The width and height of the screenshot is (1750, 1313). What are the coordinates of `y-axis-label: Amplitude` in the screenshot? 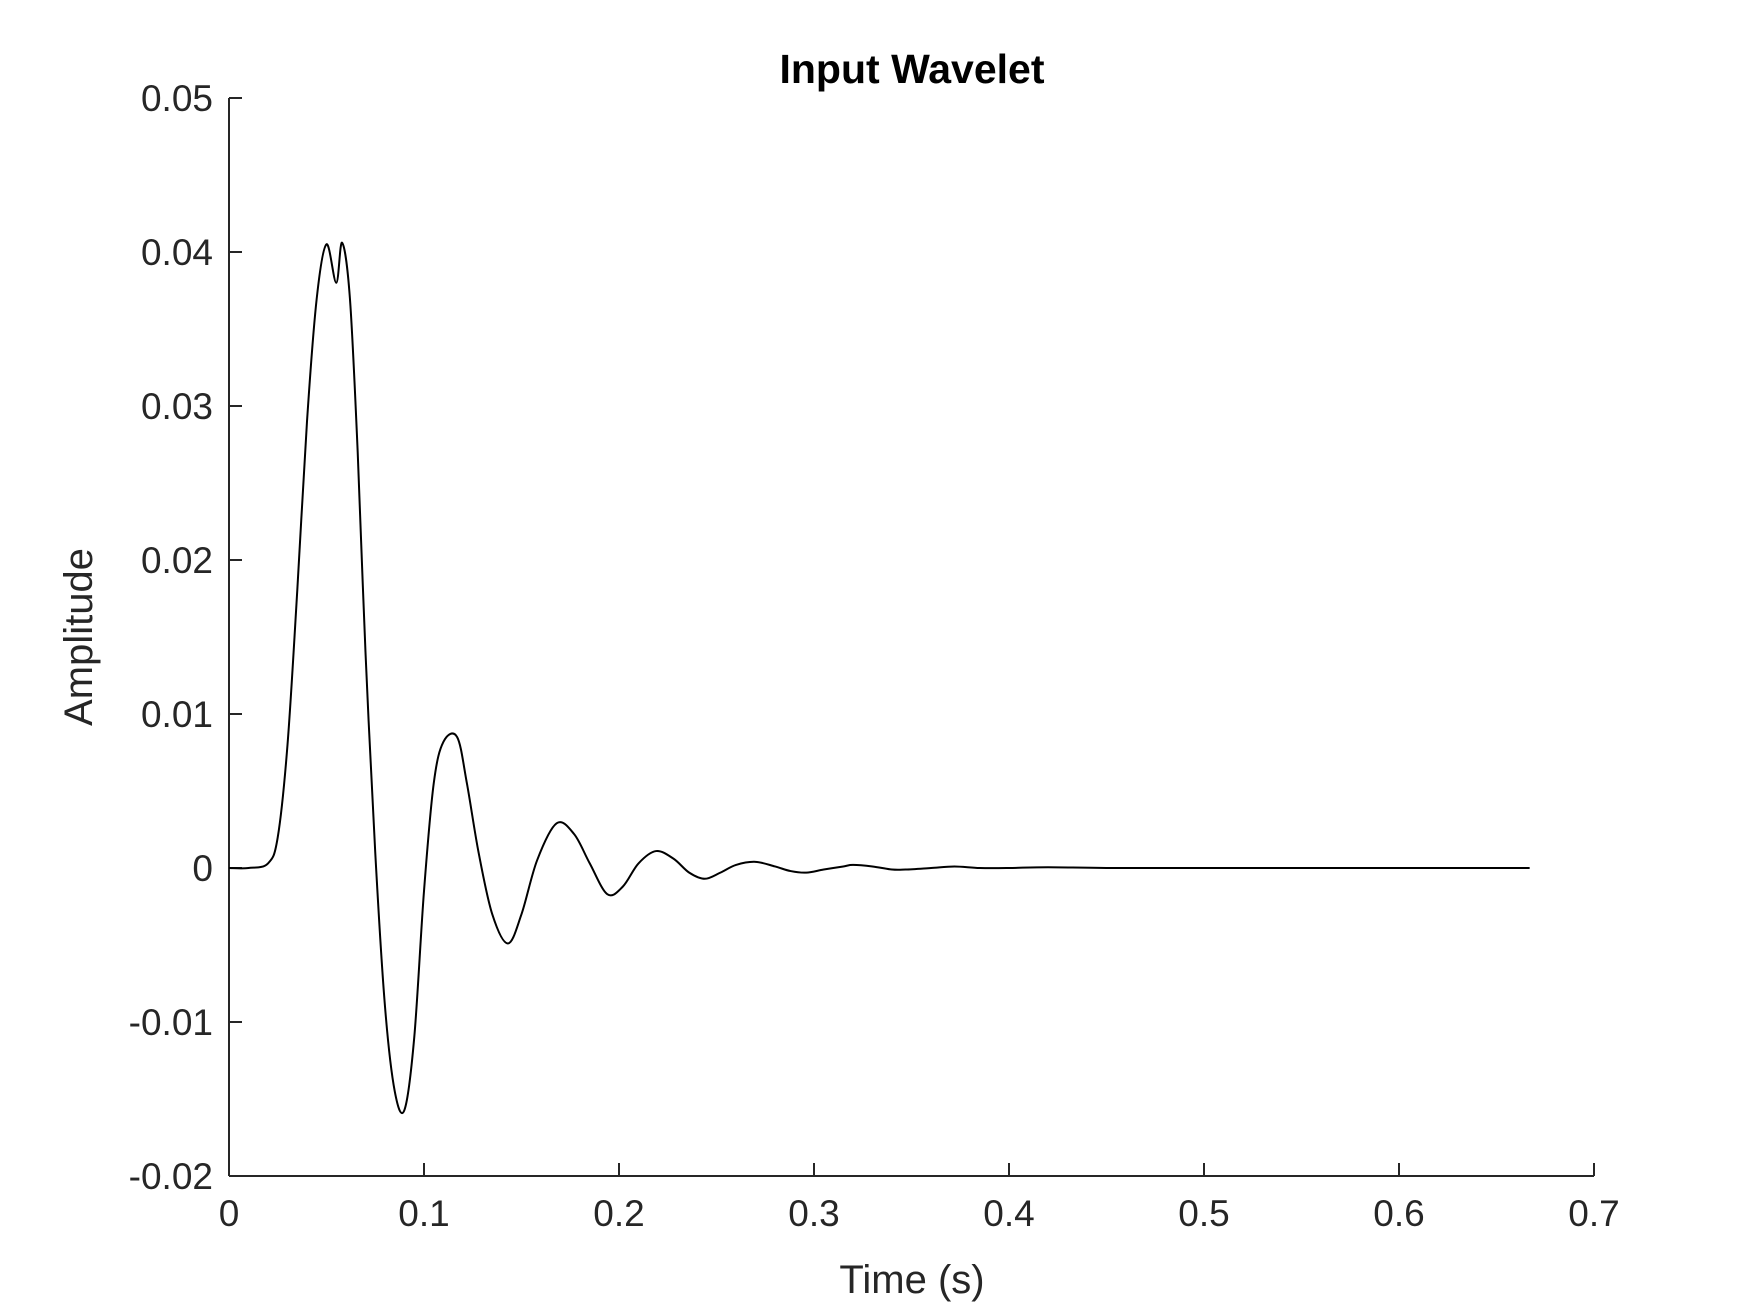 It's located at (79, 637).